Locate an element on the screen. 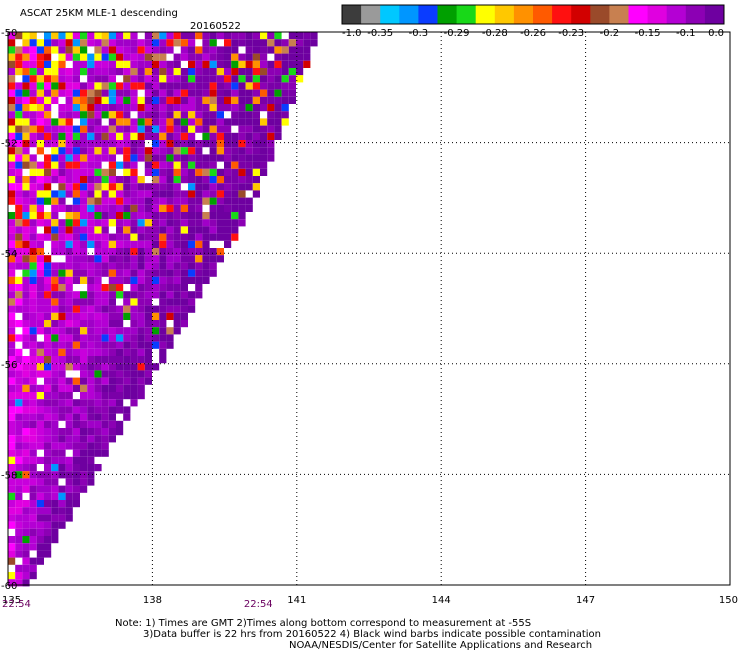 Image resolution: width=740 pixels, height=650 pixels. colorbar-label: -0.29 is located at coordinates (457, 33).